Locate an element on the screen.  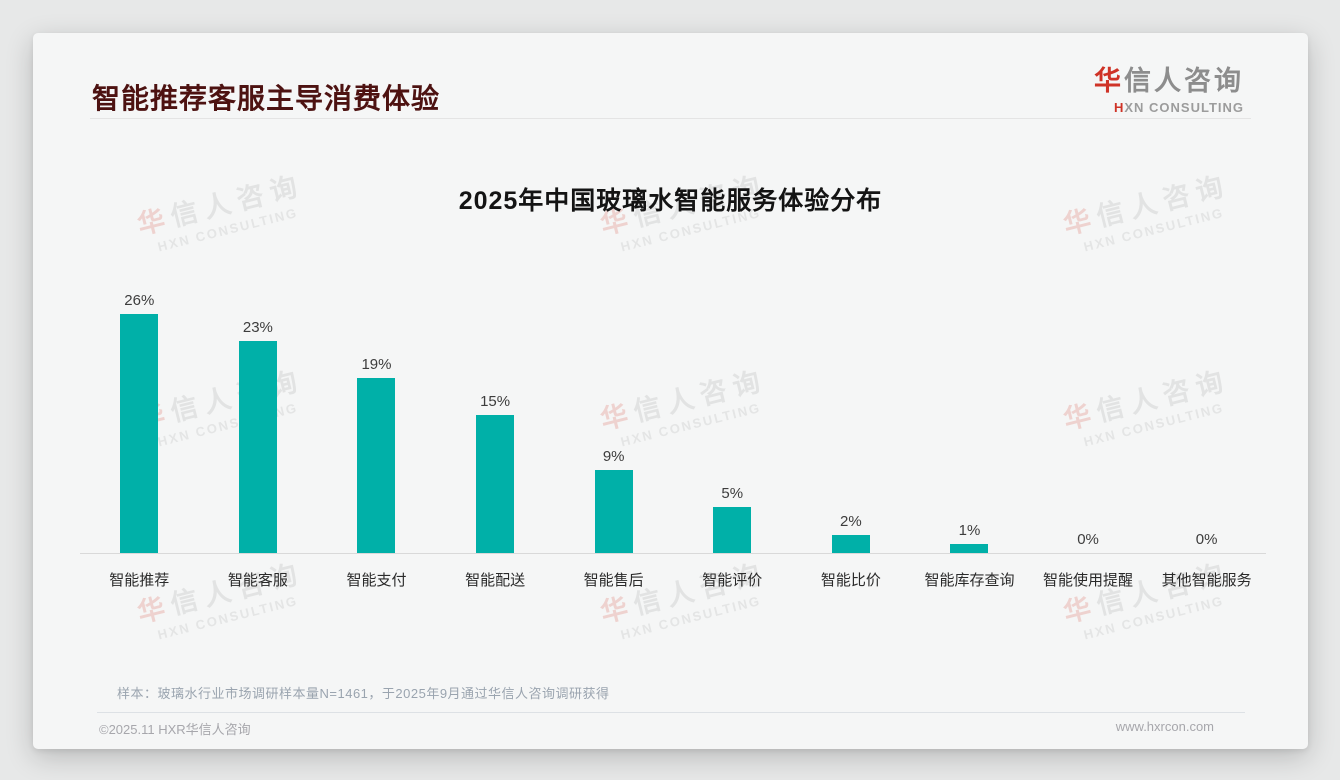
category-label: 智能比价 is located at coordinates (850, 580).